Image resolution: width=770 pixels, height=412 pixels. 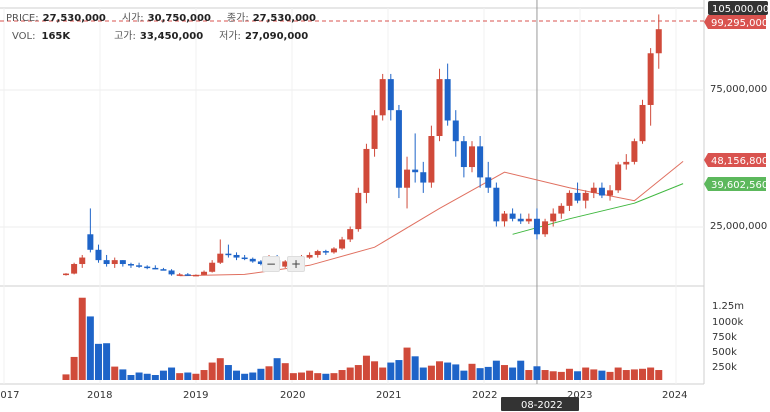 I want to click on volume-tick-250k: 250k, so click(x=724, y=367).